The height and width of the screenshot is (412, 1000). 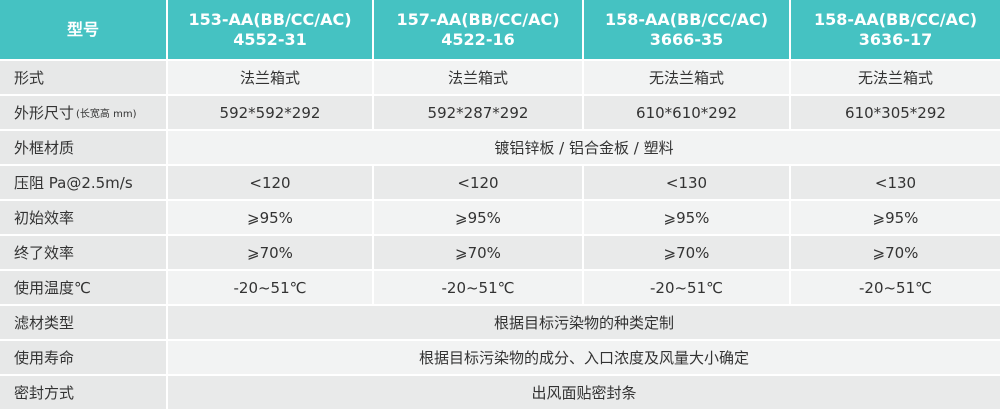 What do you see at coordinates (584, 322) in the screenshot?
I see `value-cell: 根据目标污染物的种类定制` at bounding box center [584, 322].